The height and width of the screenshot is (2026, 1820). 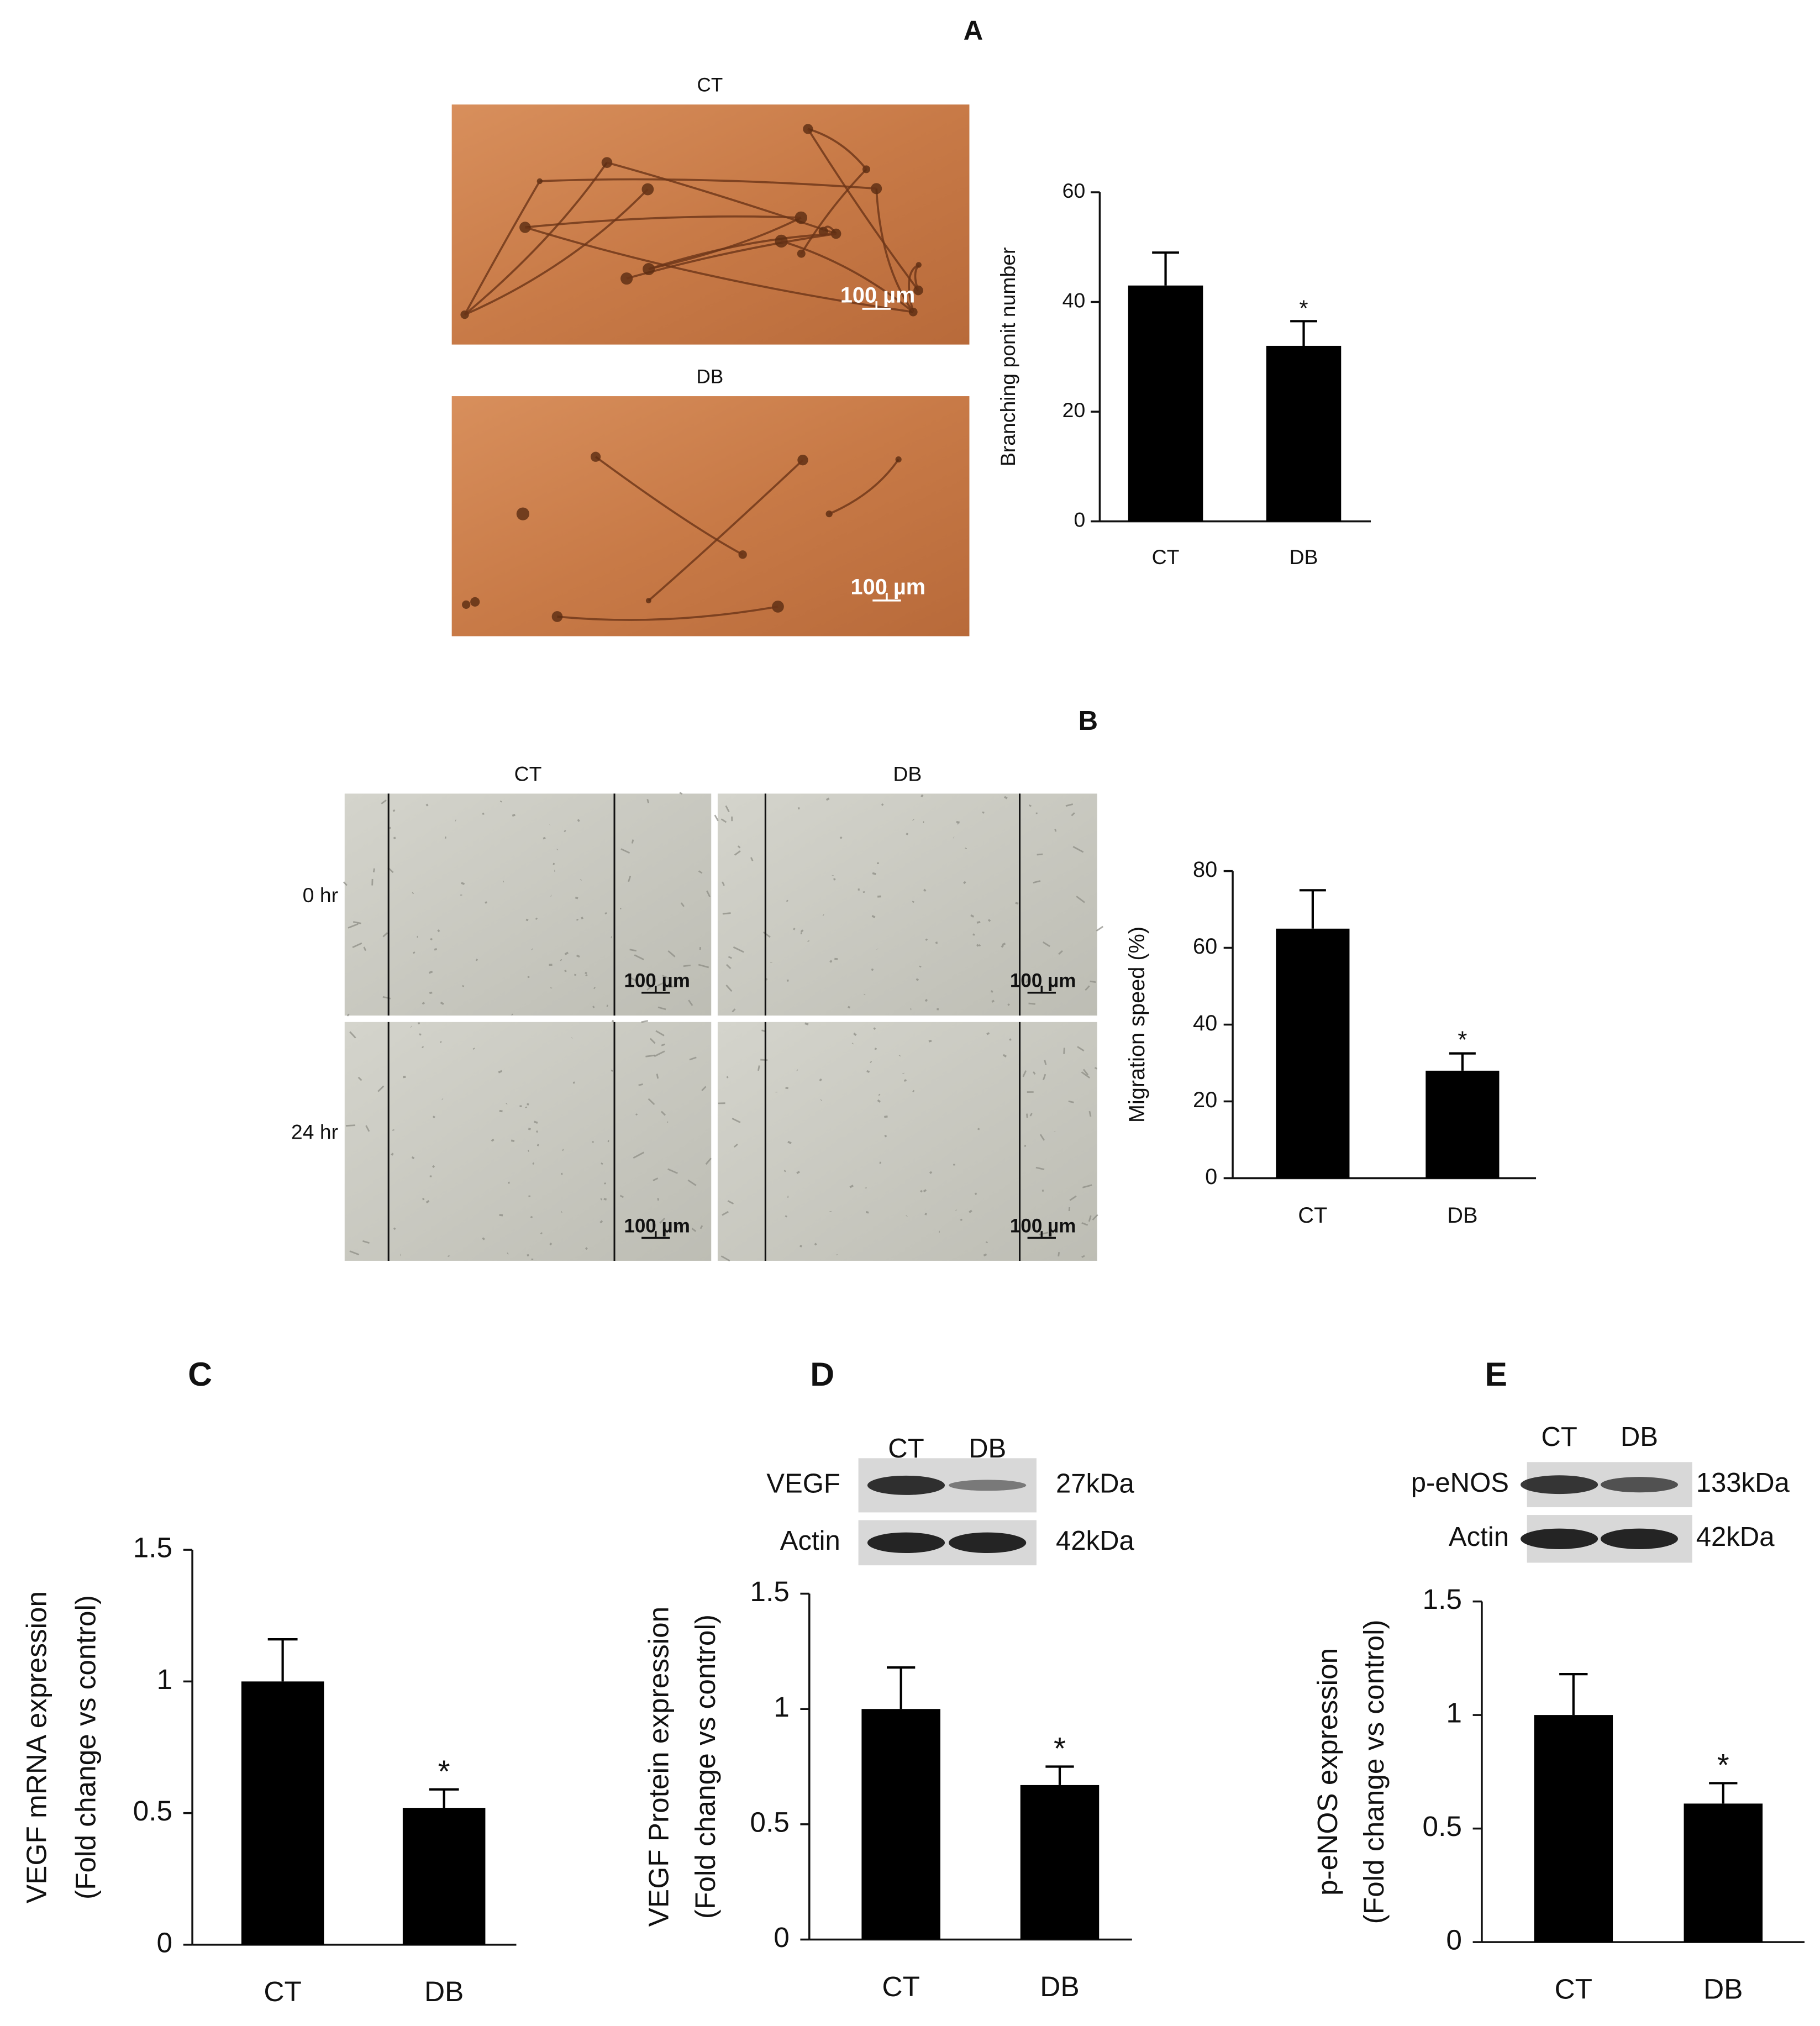 I want to click on y-tick-label: 0.5, so click(x=152, y=1811).